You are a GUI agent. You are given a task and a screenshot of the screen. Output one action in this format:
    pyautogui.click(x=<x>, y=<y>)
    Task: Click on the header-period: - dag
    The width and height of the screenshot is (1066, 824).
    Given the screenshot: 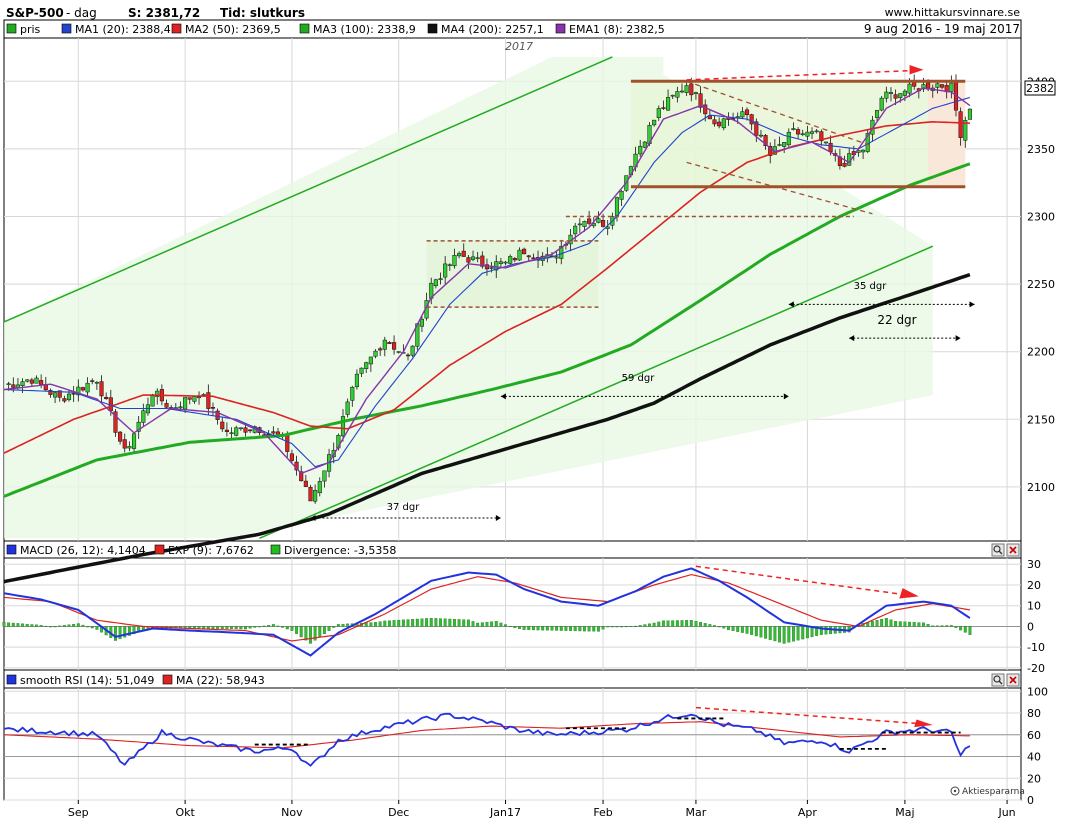 What is the action you would take?
    pyautogui.click(x=81, y=13)
    